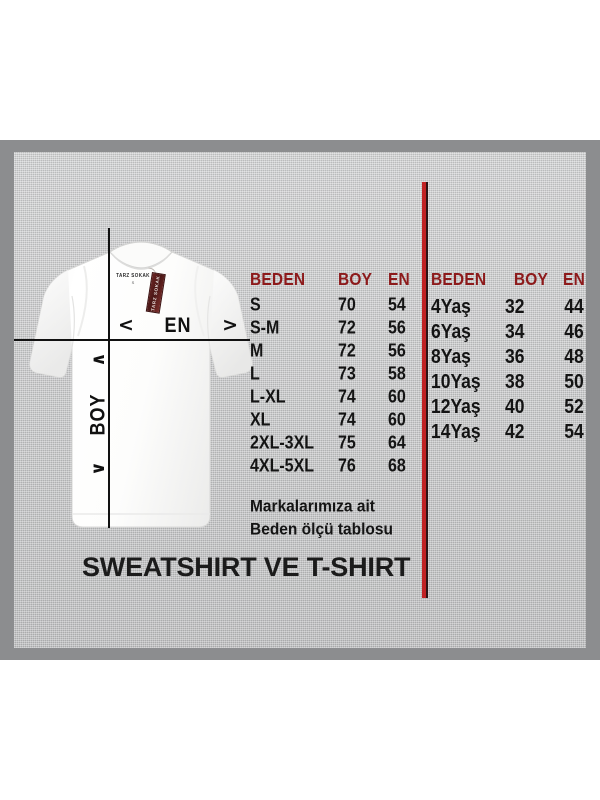 The height and width of the screenshot is (800, 600). Describe the element at coordinates (265, 328) in the screenshot. I see `cell-size: S-M` at that location.